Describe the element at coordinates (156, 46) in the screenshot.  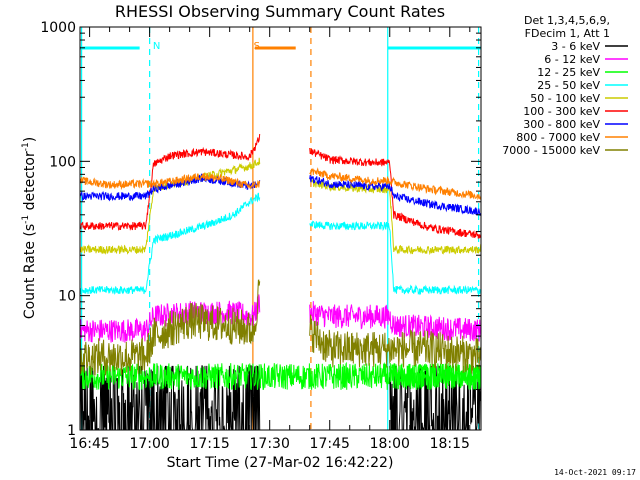
I see `annotation-n: N` at that location.